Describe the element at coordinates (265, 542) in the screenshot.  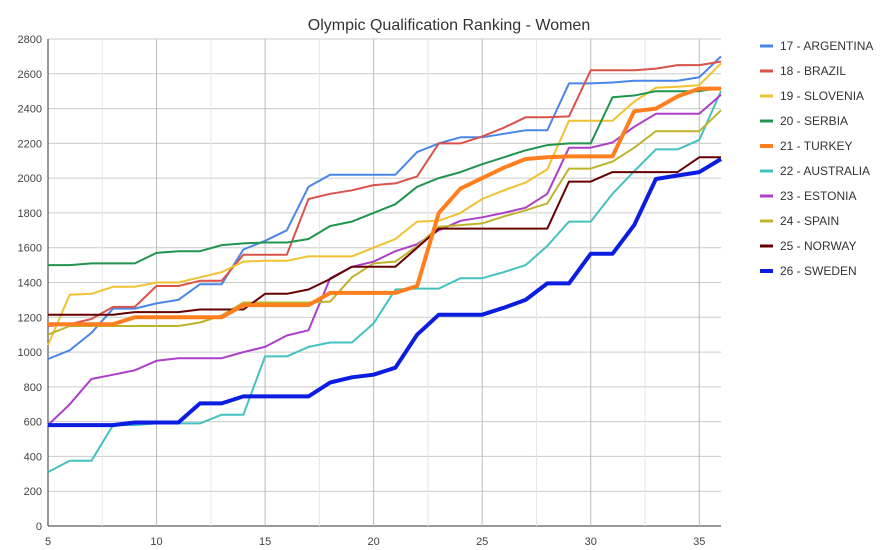
I see `x-tick-label: 15` at that location.